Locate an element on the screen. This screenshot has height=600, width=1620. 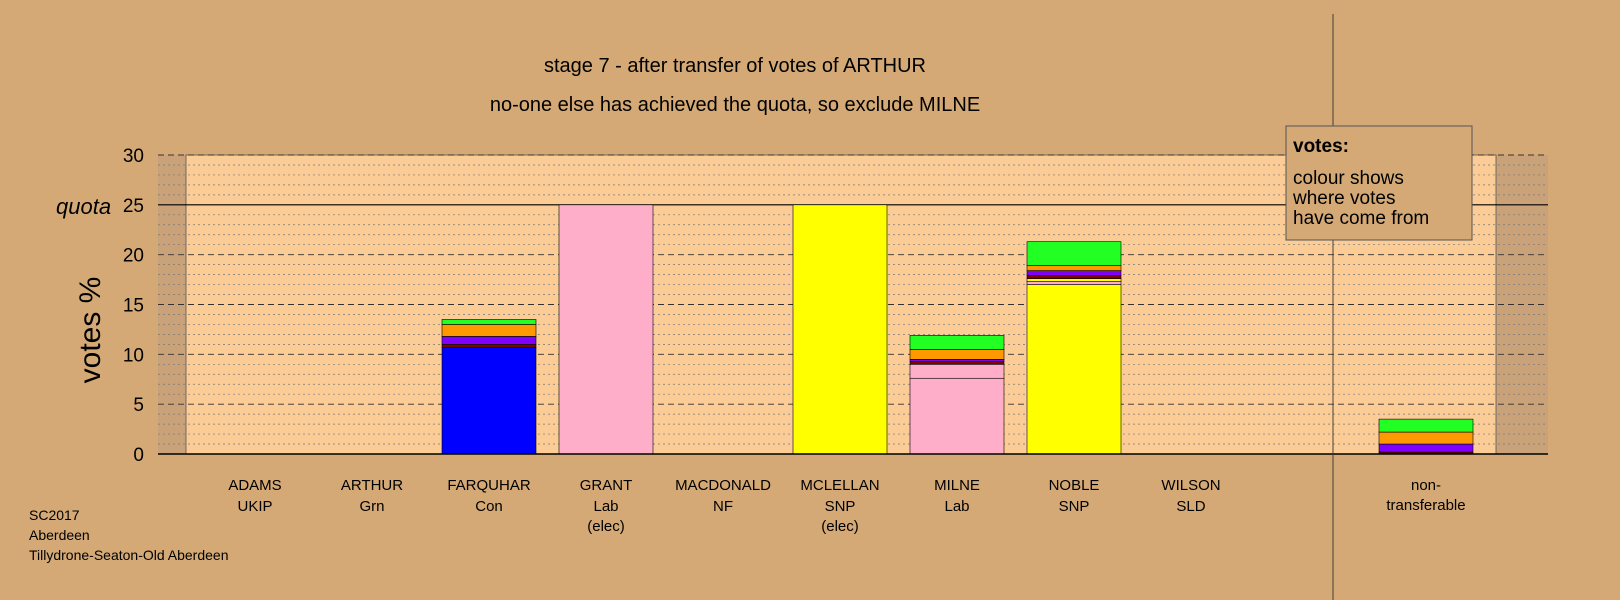
footer-line-3: Tillydrone-Seaton-Old Aberdeen is located at coordinates (129, 555).